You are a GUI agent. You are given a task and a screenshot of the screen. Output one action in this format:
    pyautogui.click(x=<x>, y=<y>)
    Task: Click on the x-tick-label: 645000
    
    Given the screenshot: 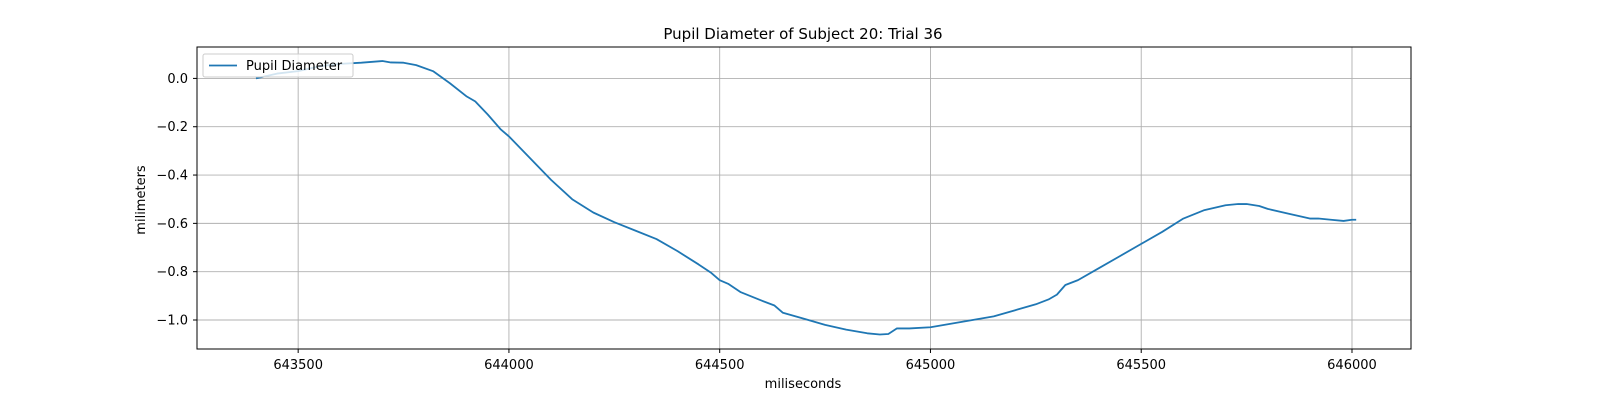 What is the action you would take?
    pyautogui.click(x=931, y=365)
    